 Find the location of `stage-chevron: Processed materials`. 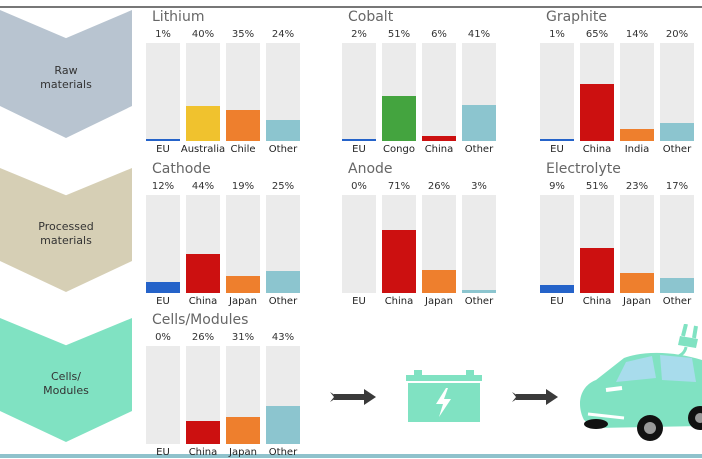

stage-chevron: Processed materials is located at coordinates (66, 230).